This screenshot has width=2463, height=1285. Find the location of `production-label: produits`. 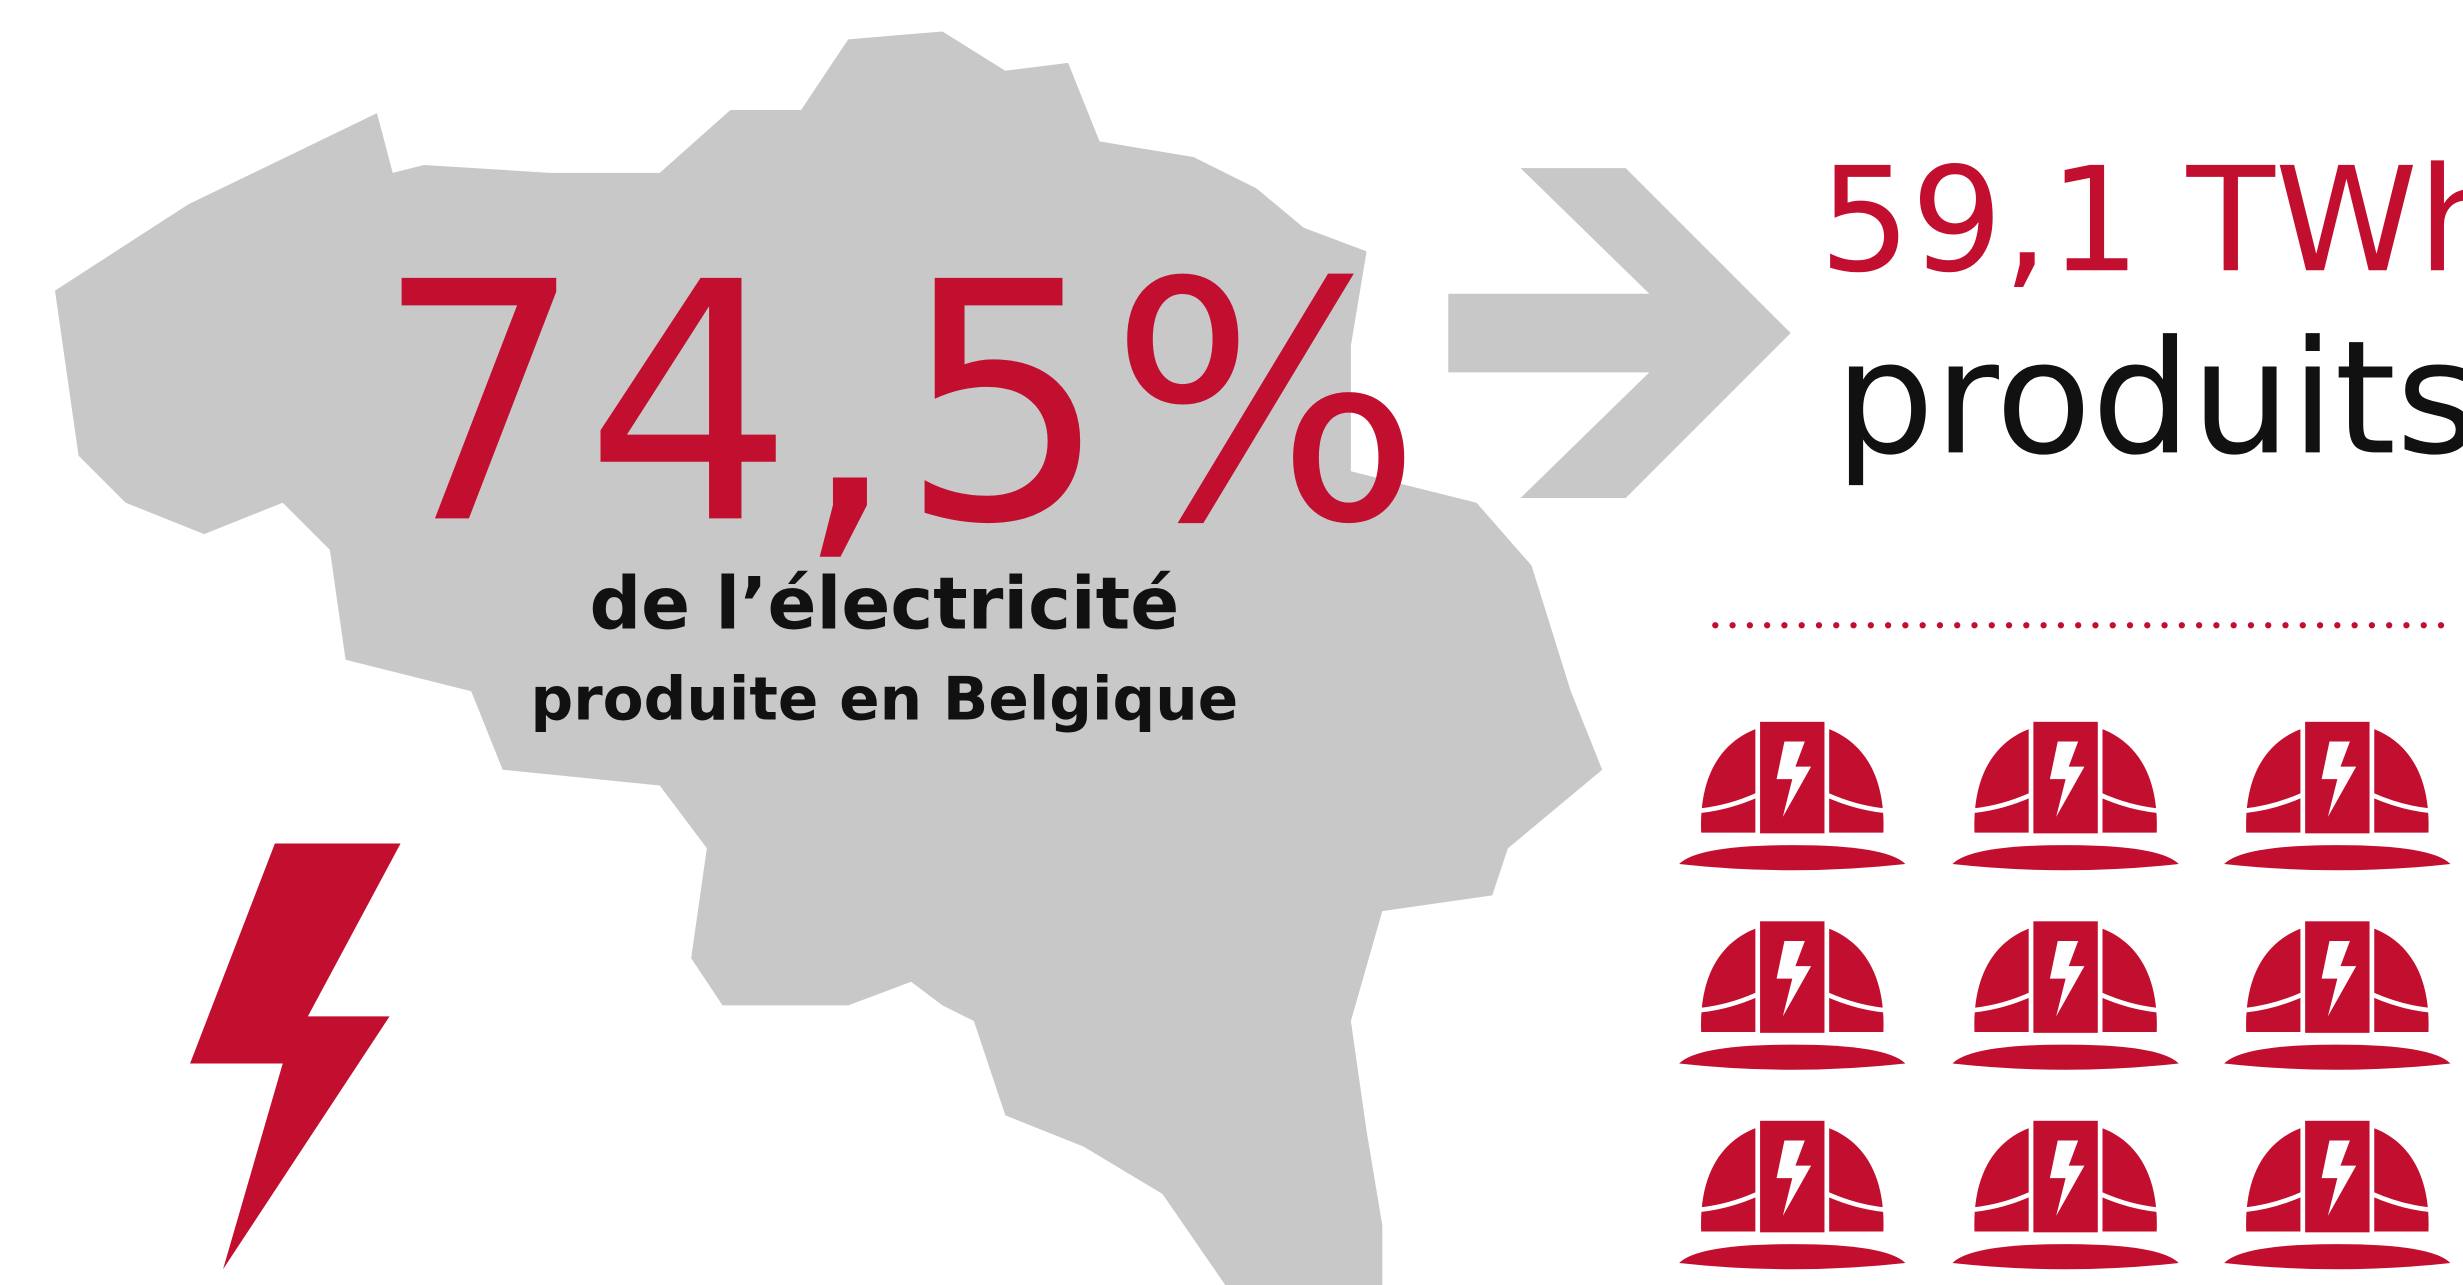

production-label: produits is located at coordinates (2149, 398).